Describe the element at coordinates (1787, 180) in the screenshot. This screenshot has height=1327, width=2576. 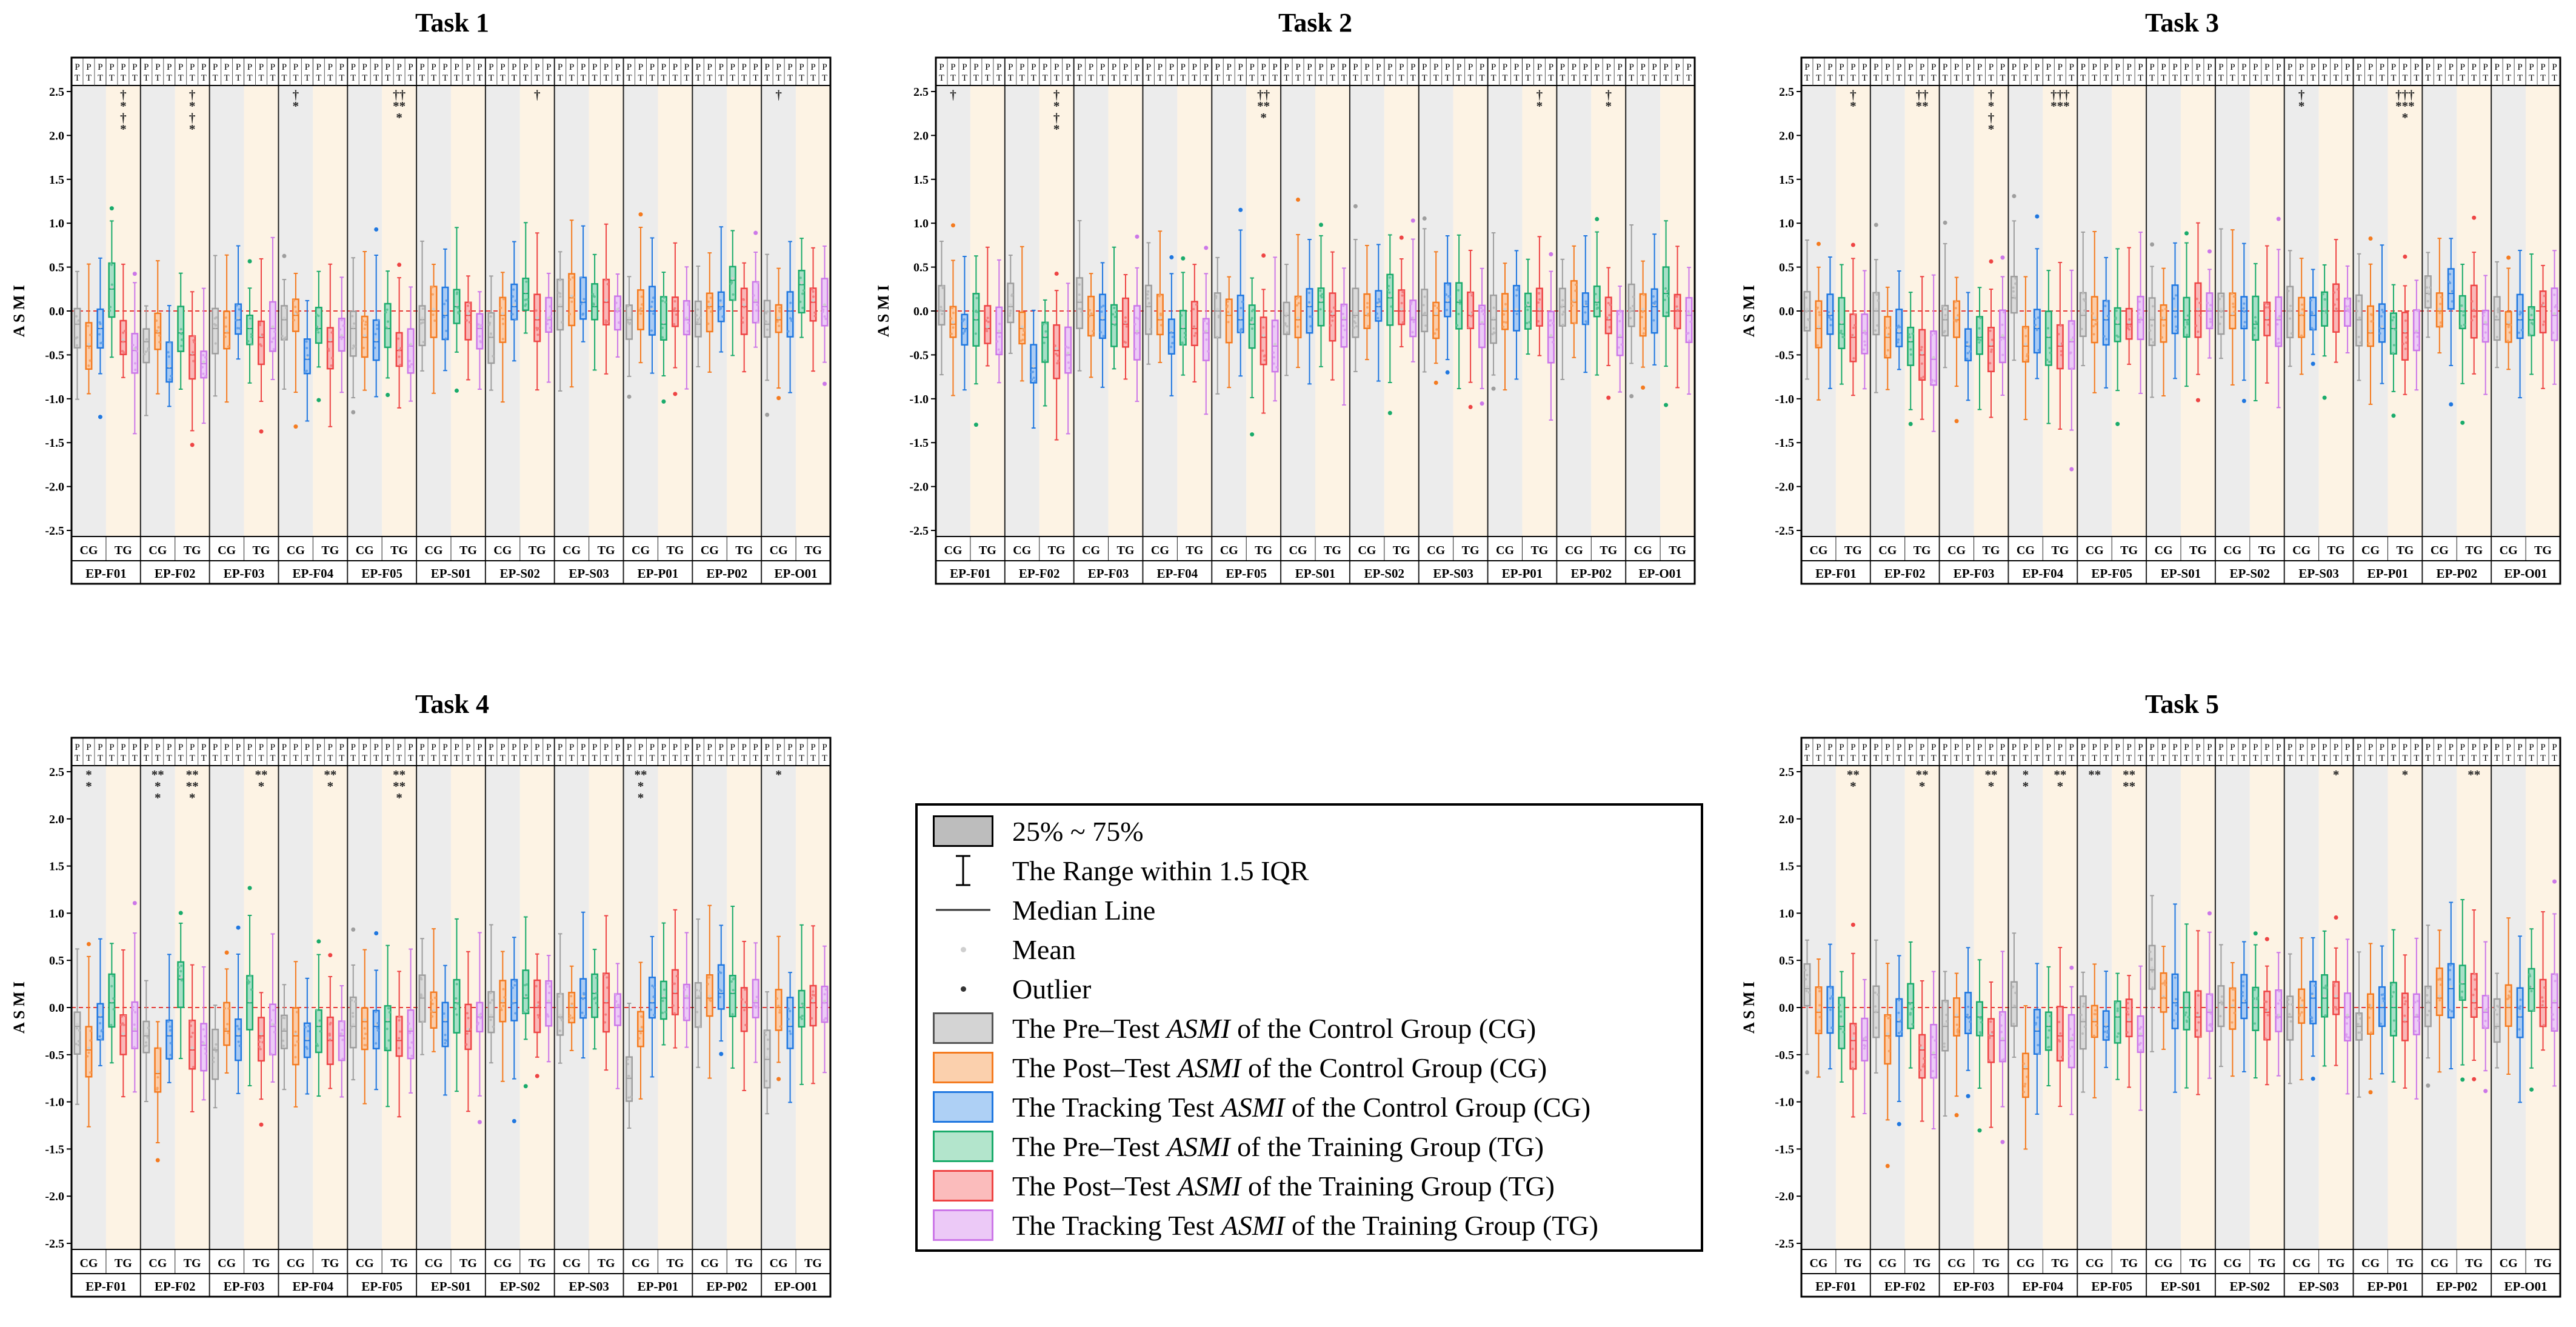
I see `y-tick-label: 1.5` at that location.